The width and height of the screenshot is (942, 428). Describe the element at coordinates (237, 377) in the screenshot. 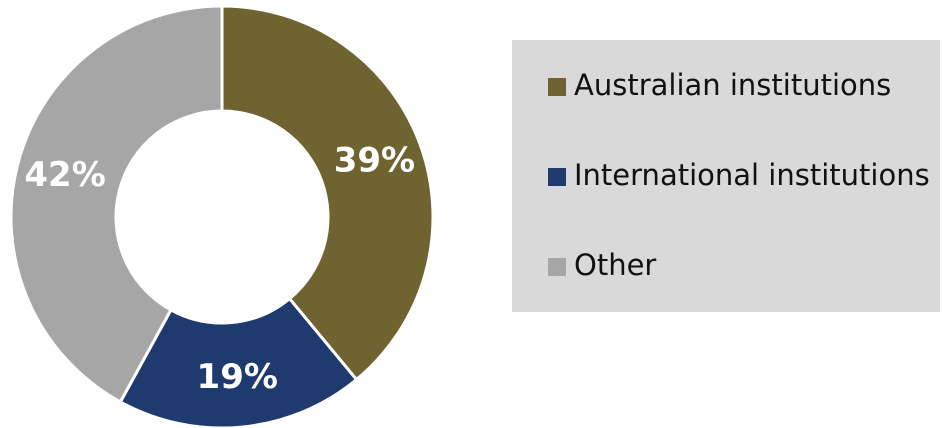

I see `value-label: 19%` at that location.